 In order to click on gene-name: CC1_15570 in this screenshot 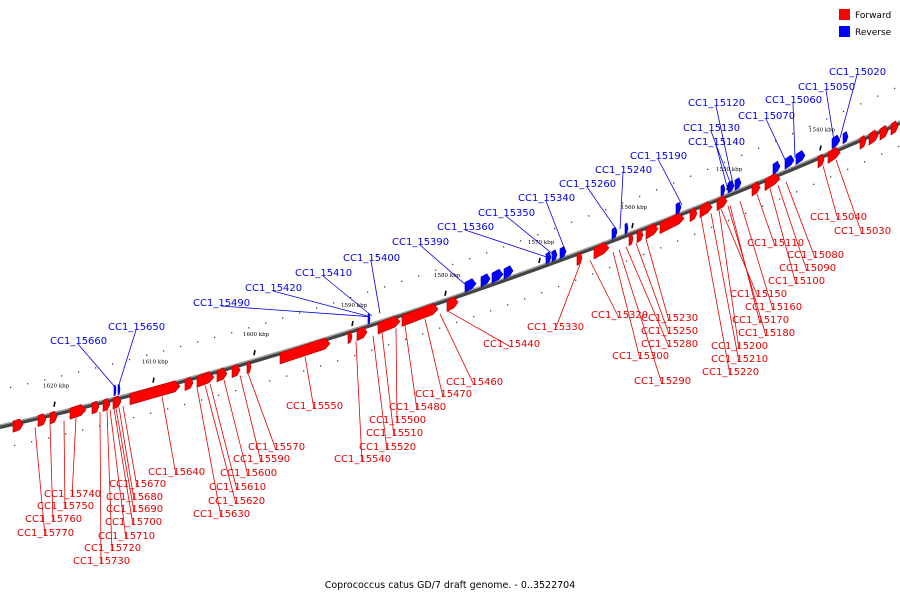, I will do `click(276, 447)`.